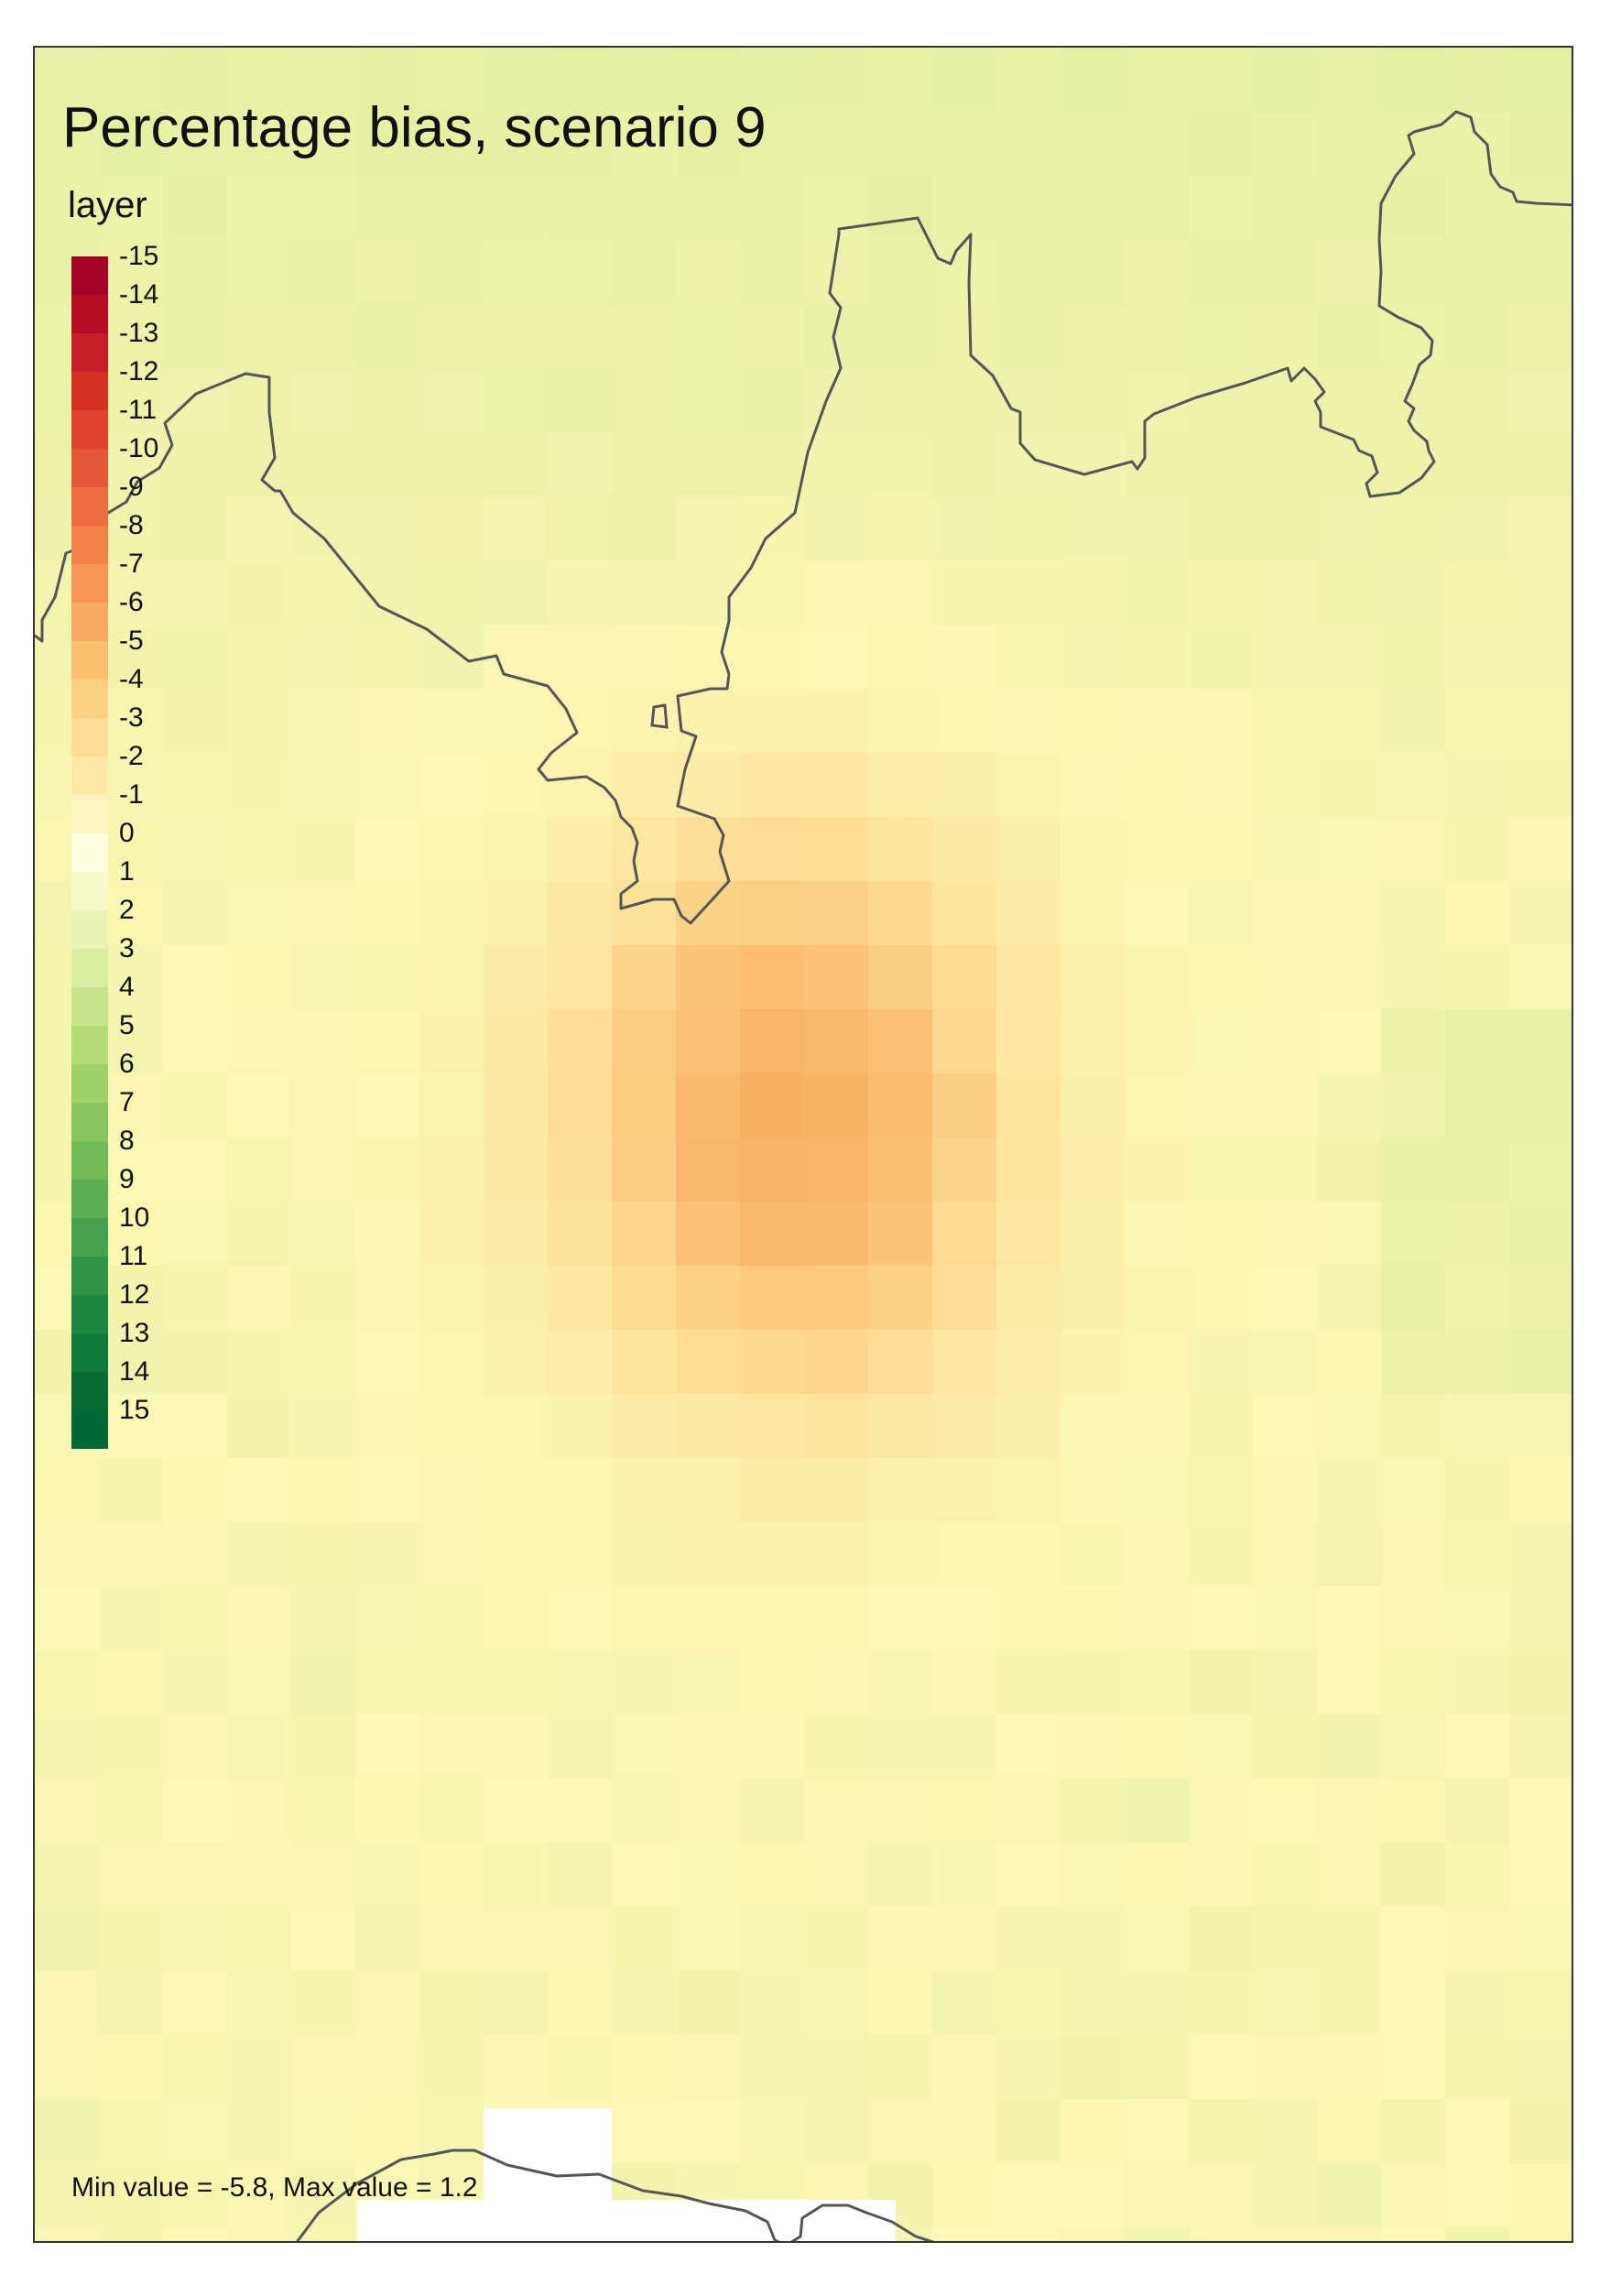 The height and width of the screenshot is (2296, 1610). I want to click on legend-label: 0, so click(127, 833).